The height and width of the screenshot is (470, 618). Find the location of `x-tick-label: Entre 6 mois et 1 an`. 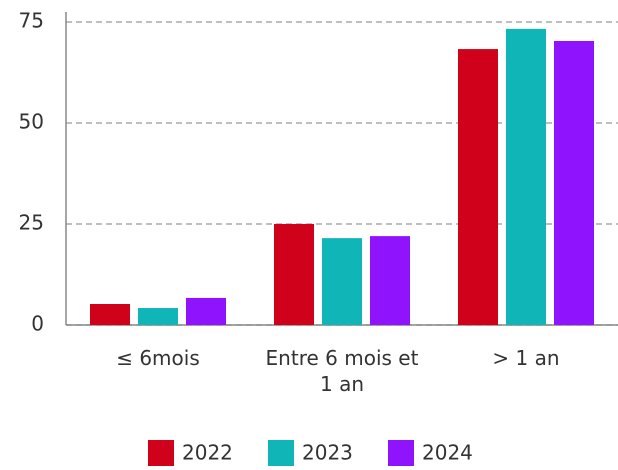

x-tick-label: Entre 6 mois et 1 an is located at coordinates (342, 371).